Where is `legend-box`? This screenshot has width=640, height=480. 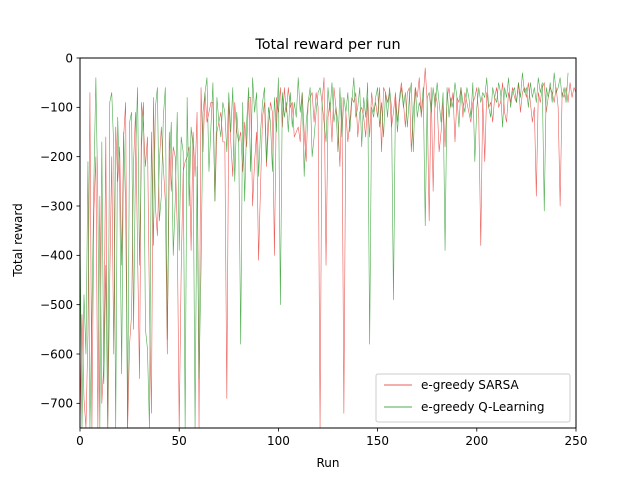 legend-box is located at coordinates (473, 398).